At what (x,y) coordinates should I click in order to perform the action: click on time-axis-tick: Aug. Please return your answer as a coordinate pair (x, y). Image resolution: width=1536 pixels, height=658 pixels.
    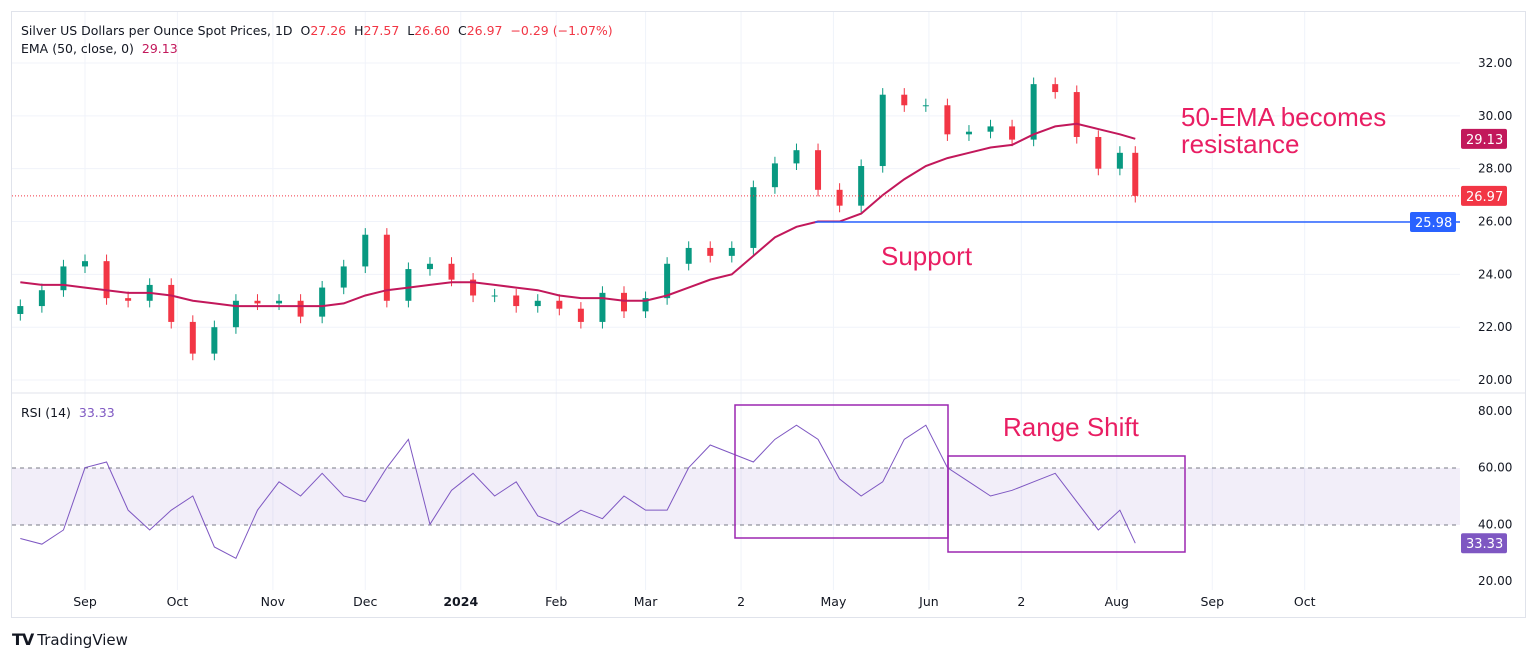
    Looking at the image, I should click on (1117, 601).